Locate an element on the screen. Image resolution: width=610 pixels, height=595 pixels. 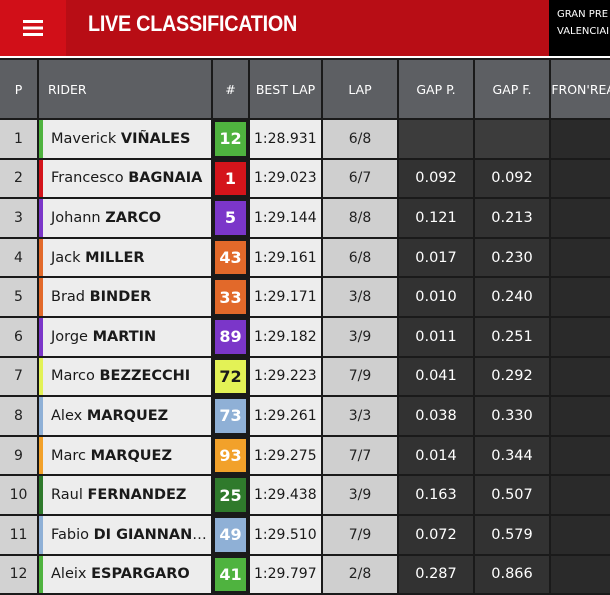
gap-first-cell: 0.579 is located at coordinates (512, 534).